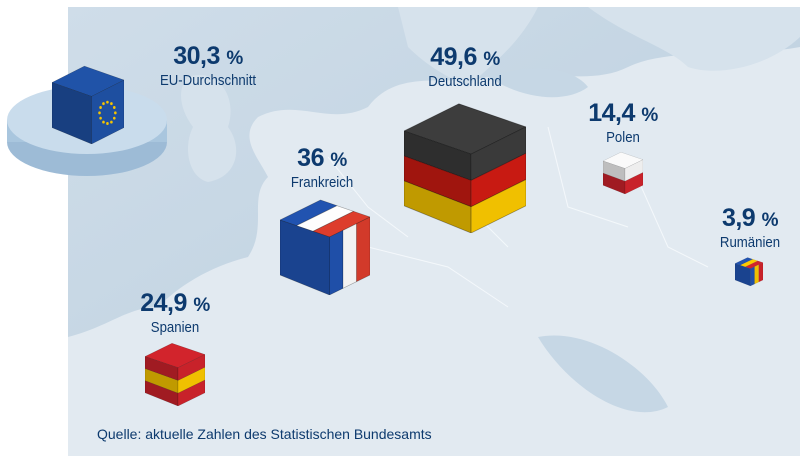 The height and width of the screenshot is (456, 800). I want to click on cube-pl, so click(623, 173).